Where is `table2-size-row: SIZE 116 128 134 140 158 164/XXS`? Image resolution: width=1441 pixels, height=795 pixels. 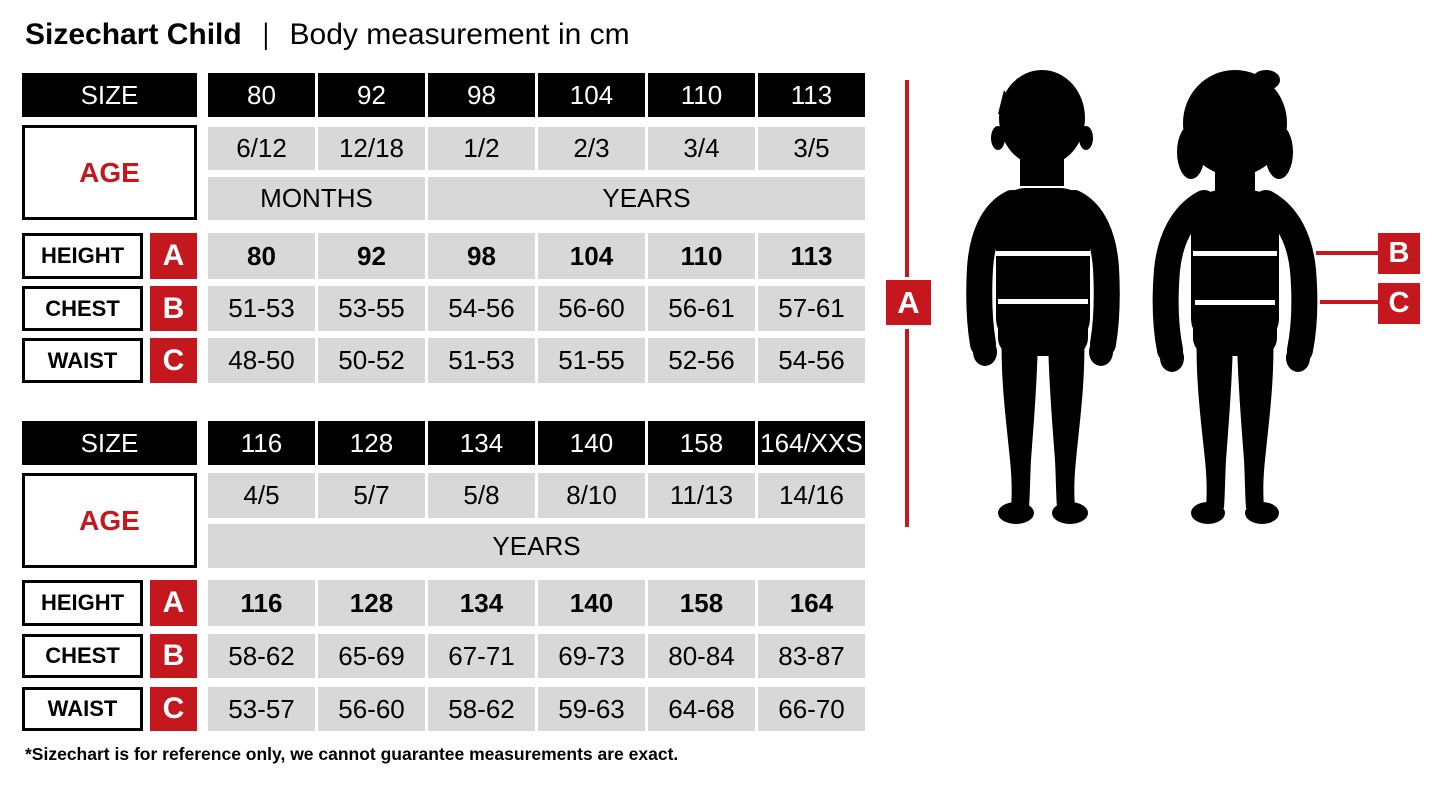 table2-size-row: SIZE 116 128 134 140 158 164/XXS is located at coordinates (443, 443).